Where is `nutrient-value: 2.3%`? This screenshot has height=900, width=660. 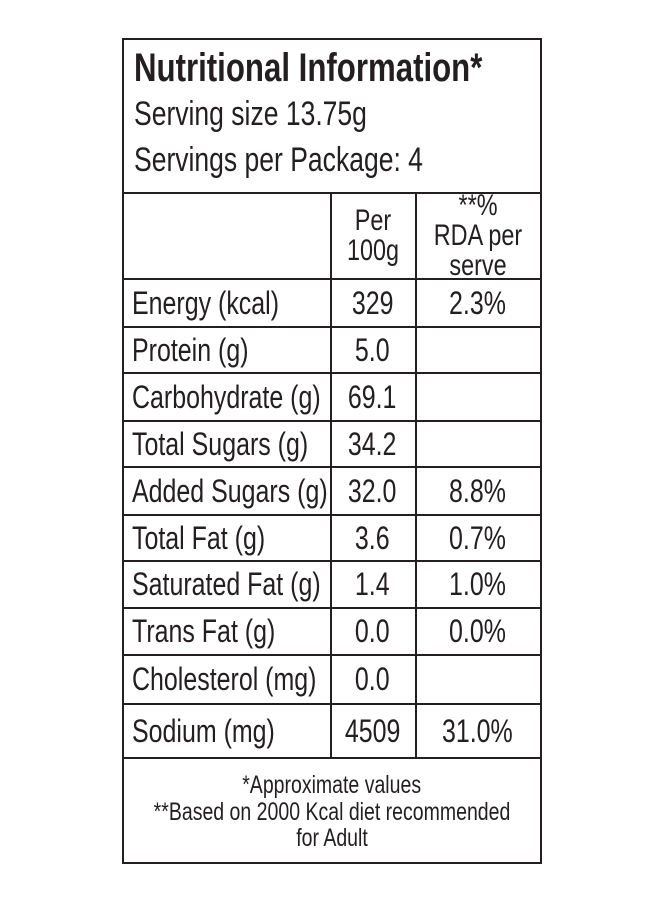
nutrient-value: 2.3% is located at coordinates (477, 303).